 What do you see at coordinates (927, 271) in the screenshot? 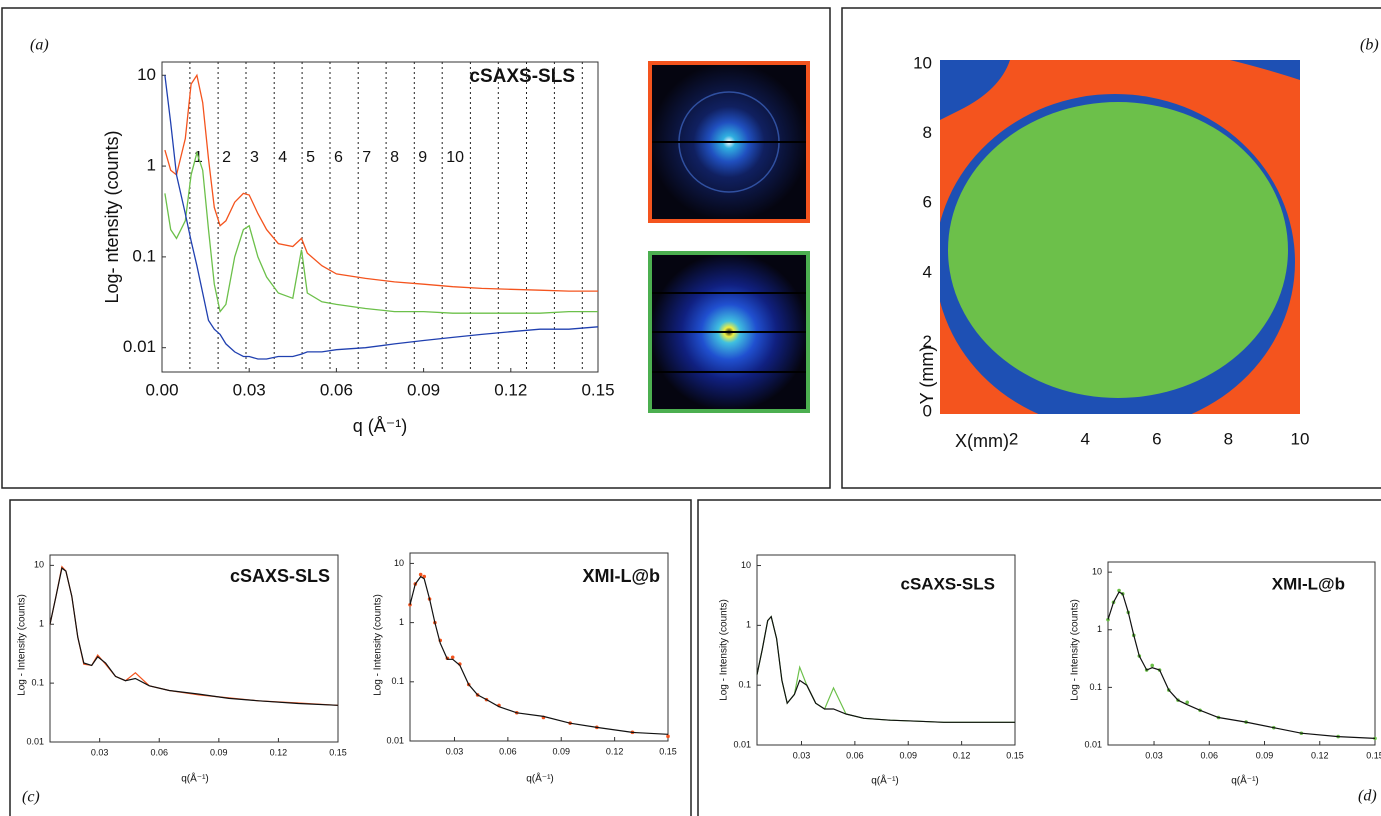
I see `y-tick-label: 4` at bounding box center [927, 271].